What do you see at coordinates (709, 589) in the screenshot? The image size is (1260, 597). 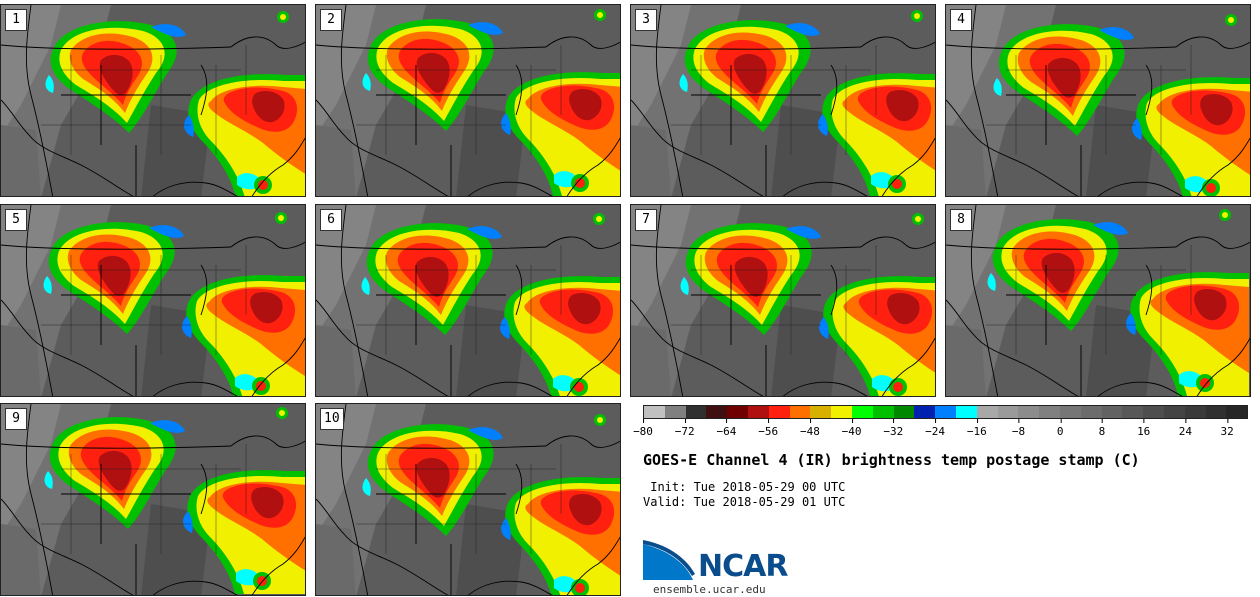 I see `website-url: ensemble.ucar.edu` at bounding box center [709, 589].